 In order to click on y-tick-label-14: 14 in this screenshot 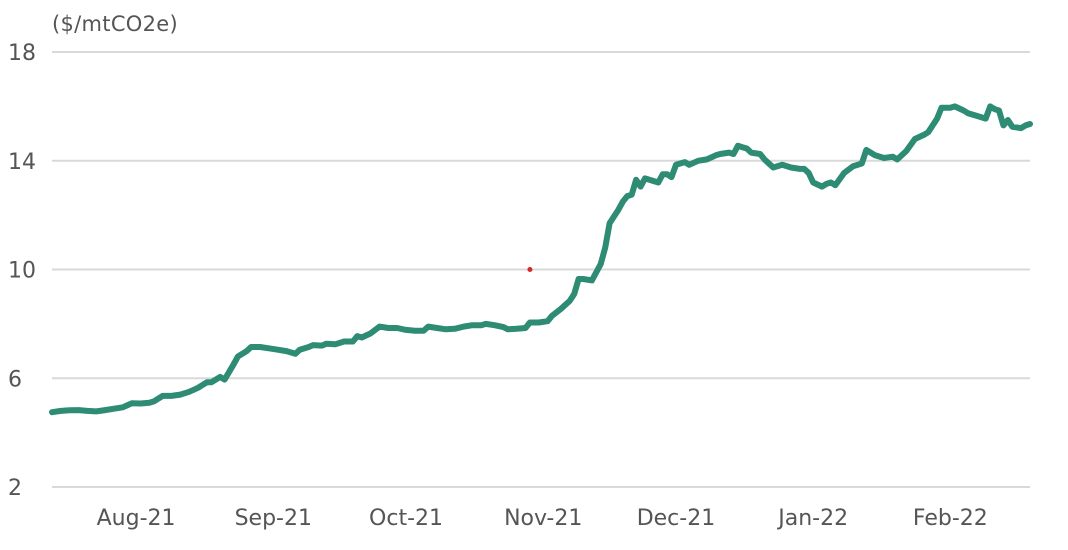, I will do `click(22, 162)`.